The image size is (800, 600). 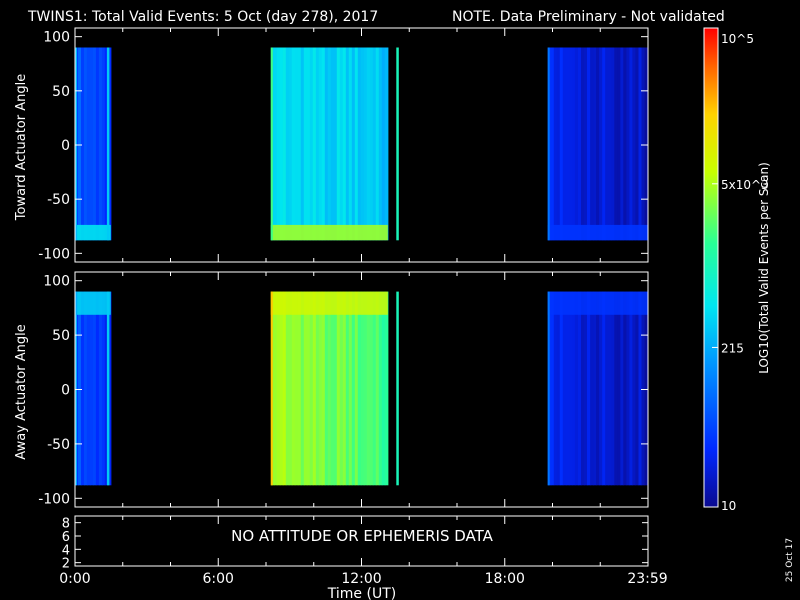 What do you see at coordinates (21, 391) in the screenshot?
I see `away-angle-axis-label: Away Actuator Angle` at bounding box center [21, 391].